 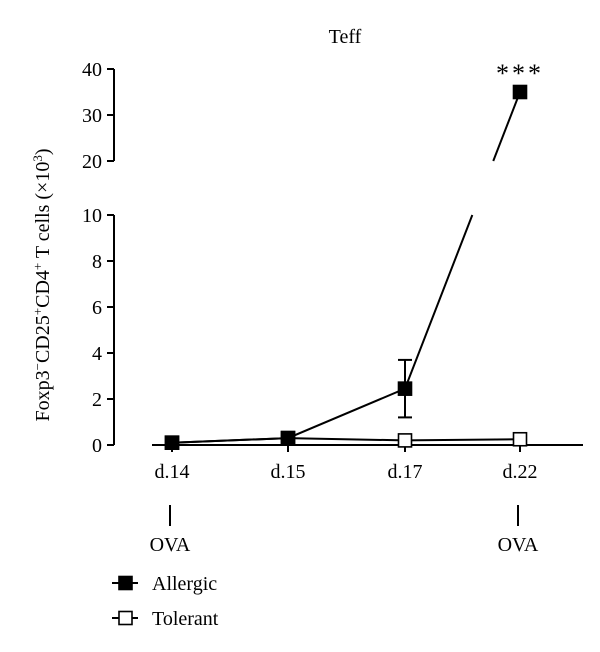 I want to click on x-tick-label: d.14, so click(x=172, y=472).